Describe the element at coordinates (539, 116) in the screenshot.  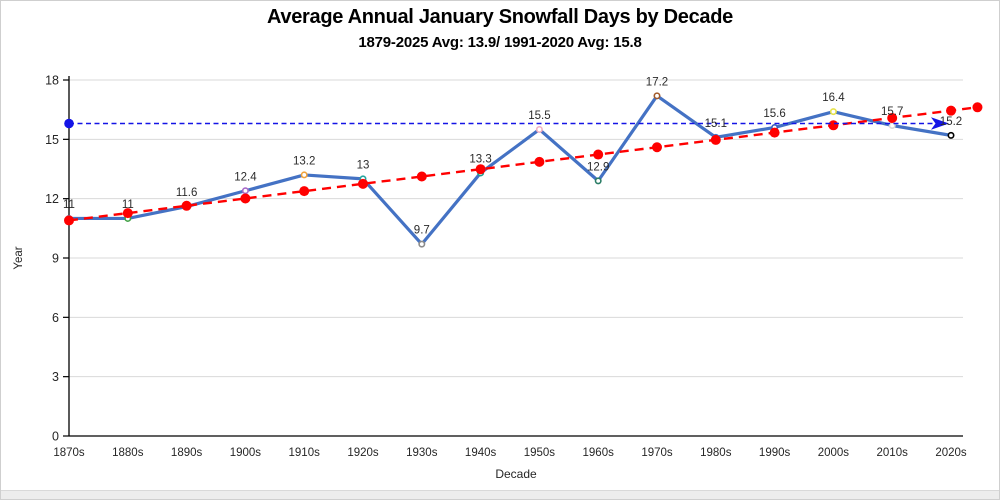
I see `data-label: 15.5` at that location.